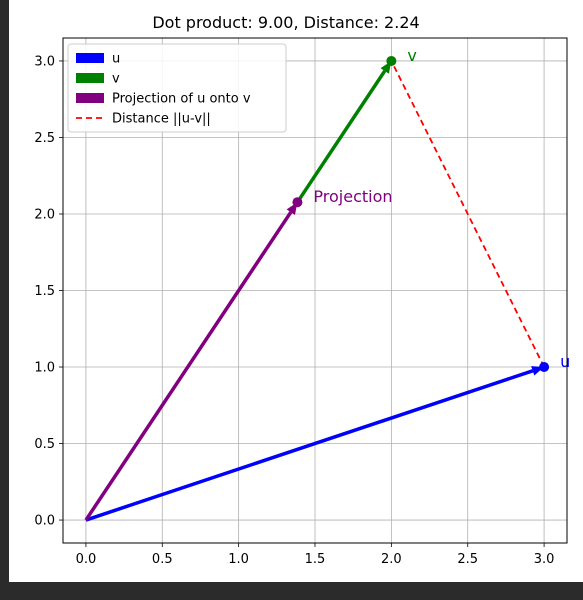  Describe the element at coordinates (238, 559) in the screenshot. I see `x-tick-label: 1.0` at that location.